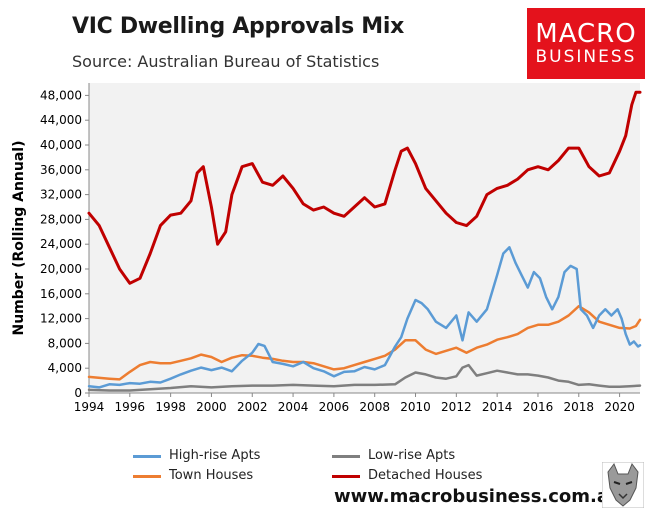 The image size is (659, 518). Describe the element at coordinates (579, 407) in the screenshot. I see `x-tick-label: 2018` at that location.